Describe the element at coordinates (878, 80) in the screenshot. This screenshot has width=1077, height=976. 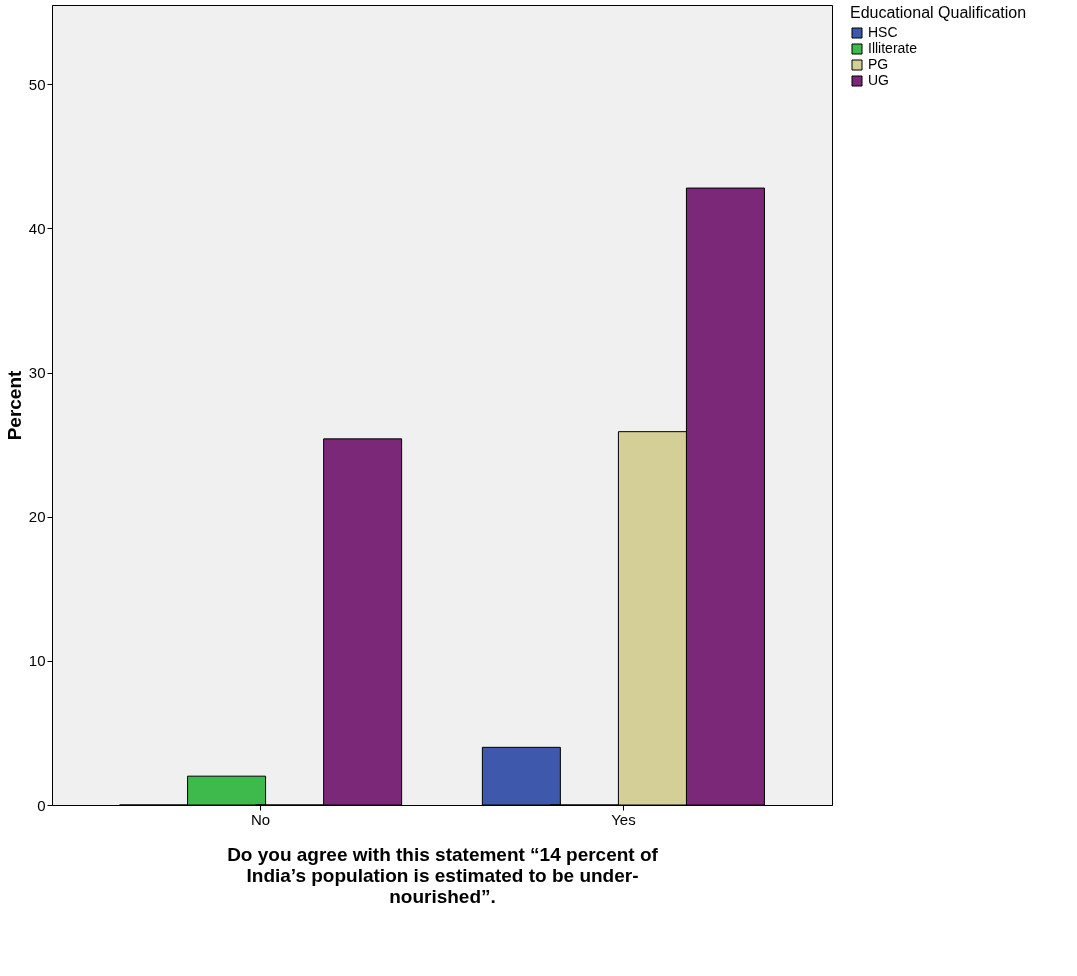
I see `legend-label: UG` at that location.